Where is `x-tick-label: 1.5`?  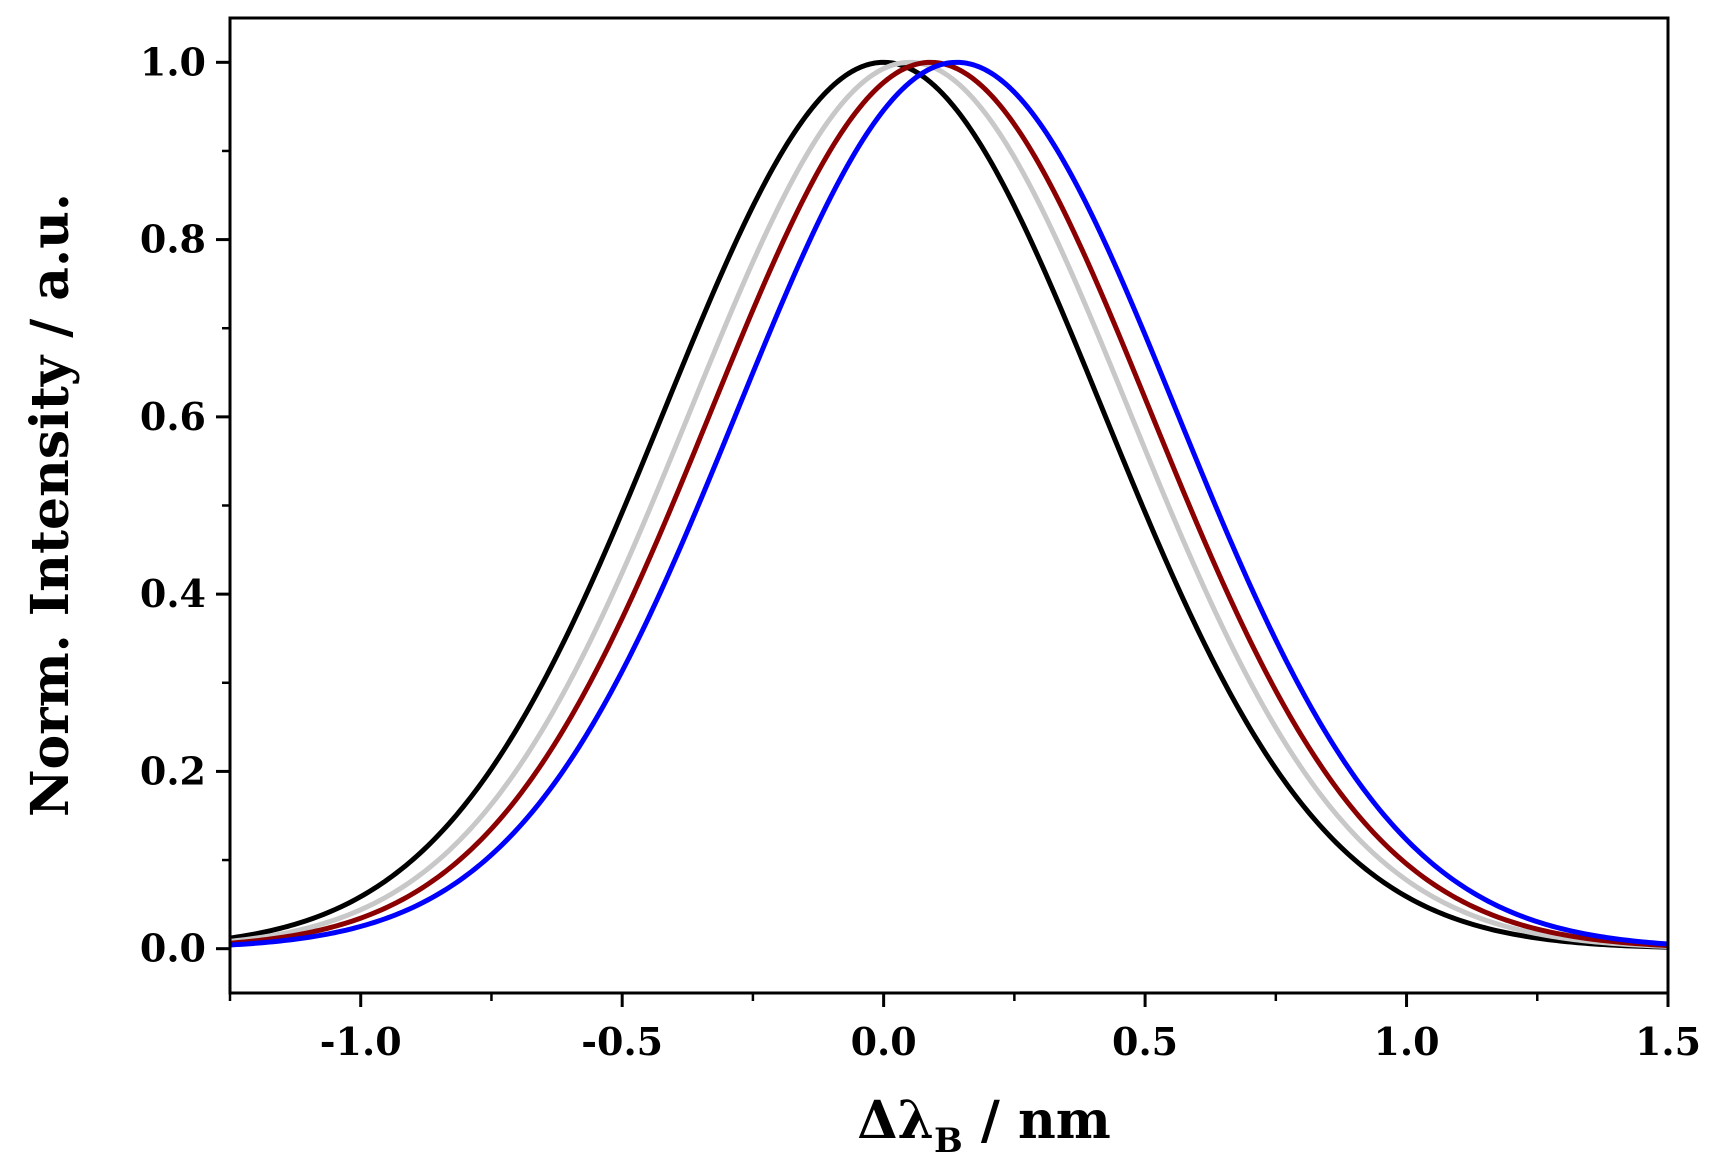
x-tick-label: 1.5 is located at coordinates (1668, 1041).